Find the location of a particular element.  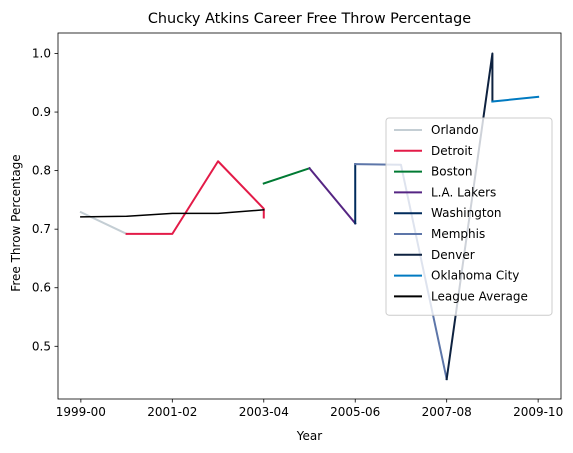

legend-item: League Average is located at coordinates (461, 296).